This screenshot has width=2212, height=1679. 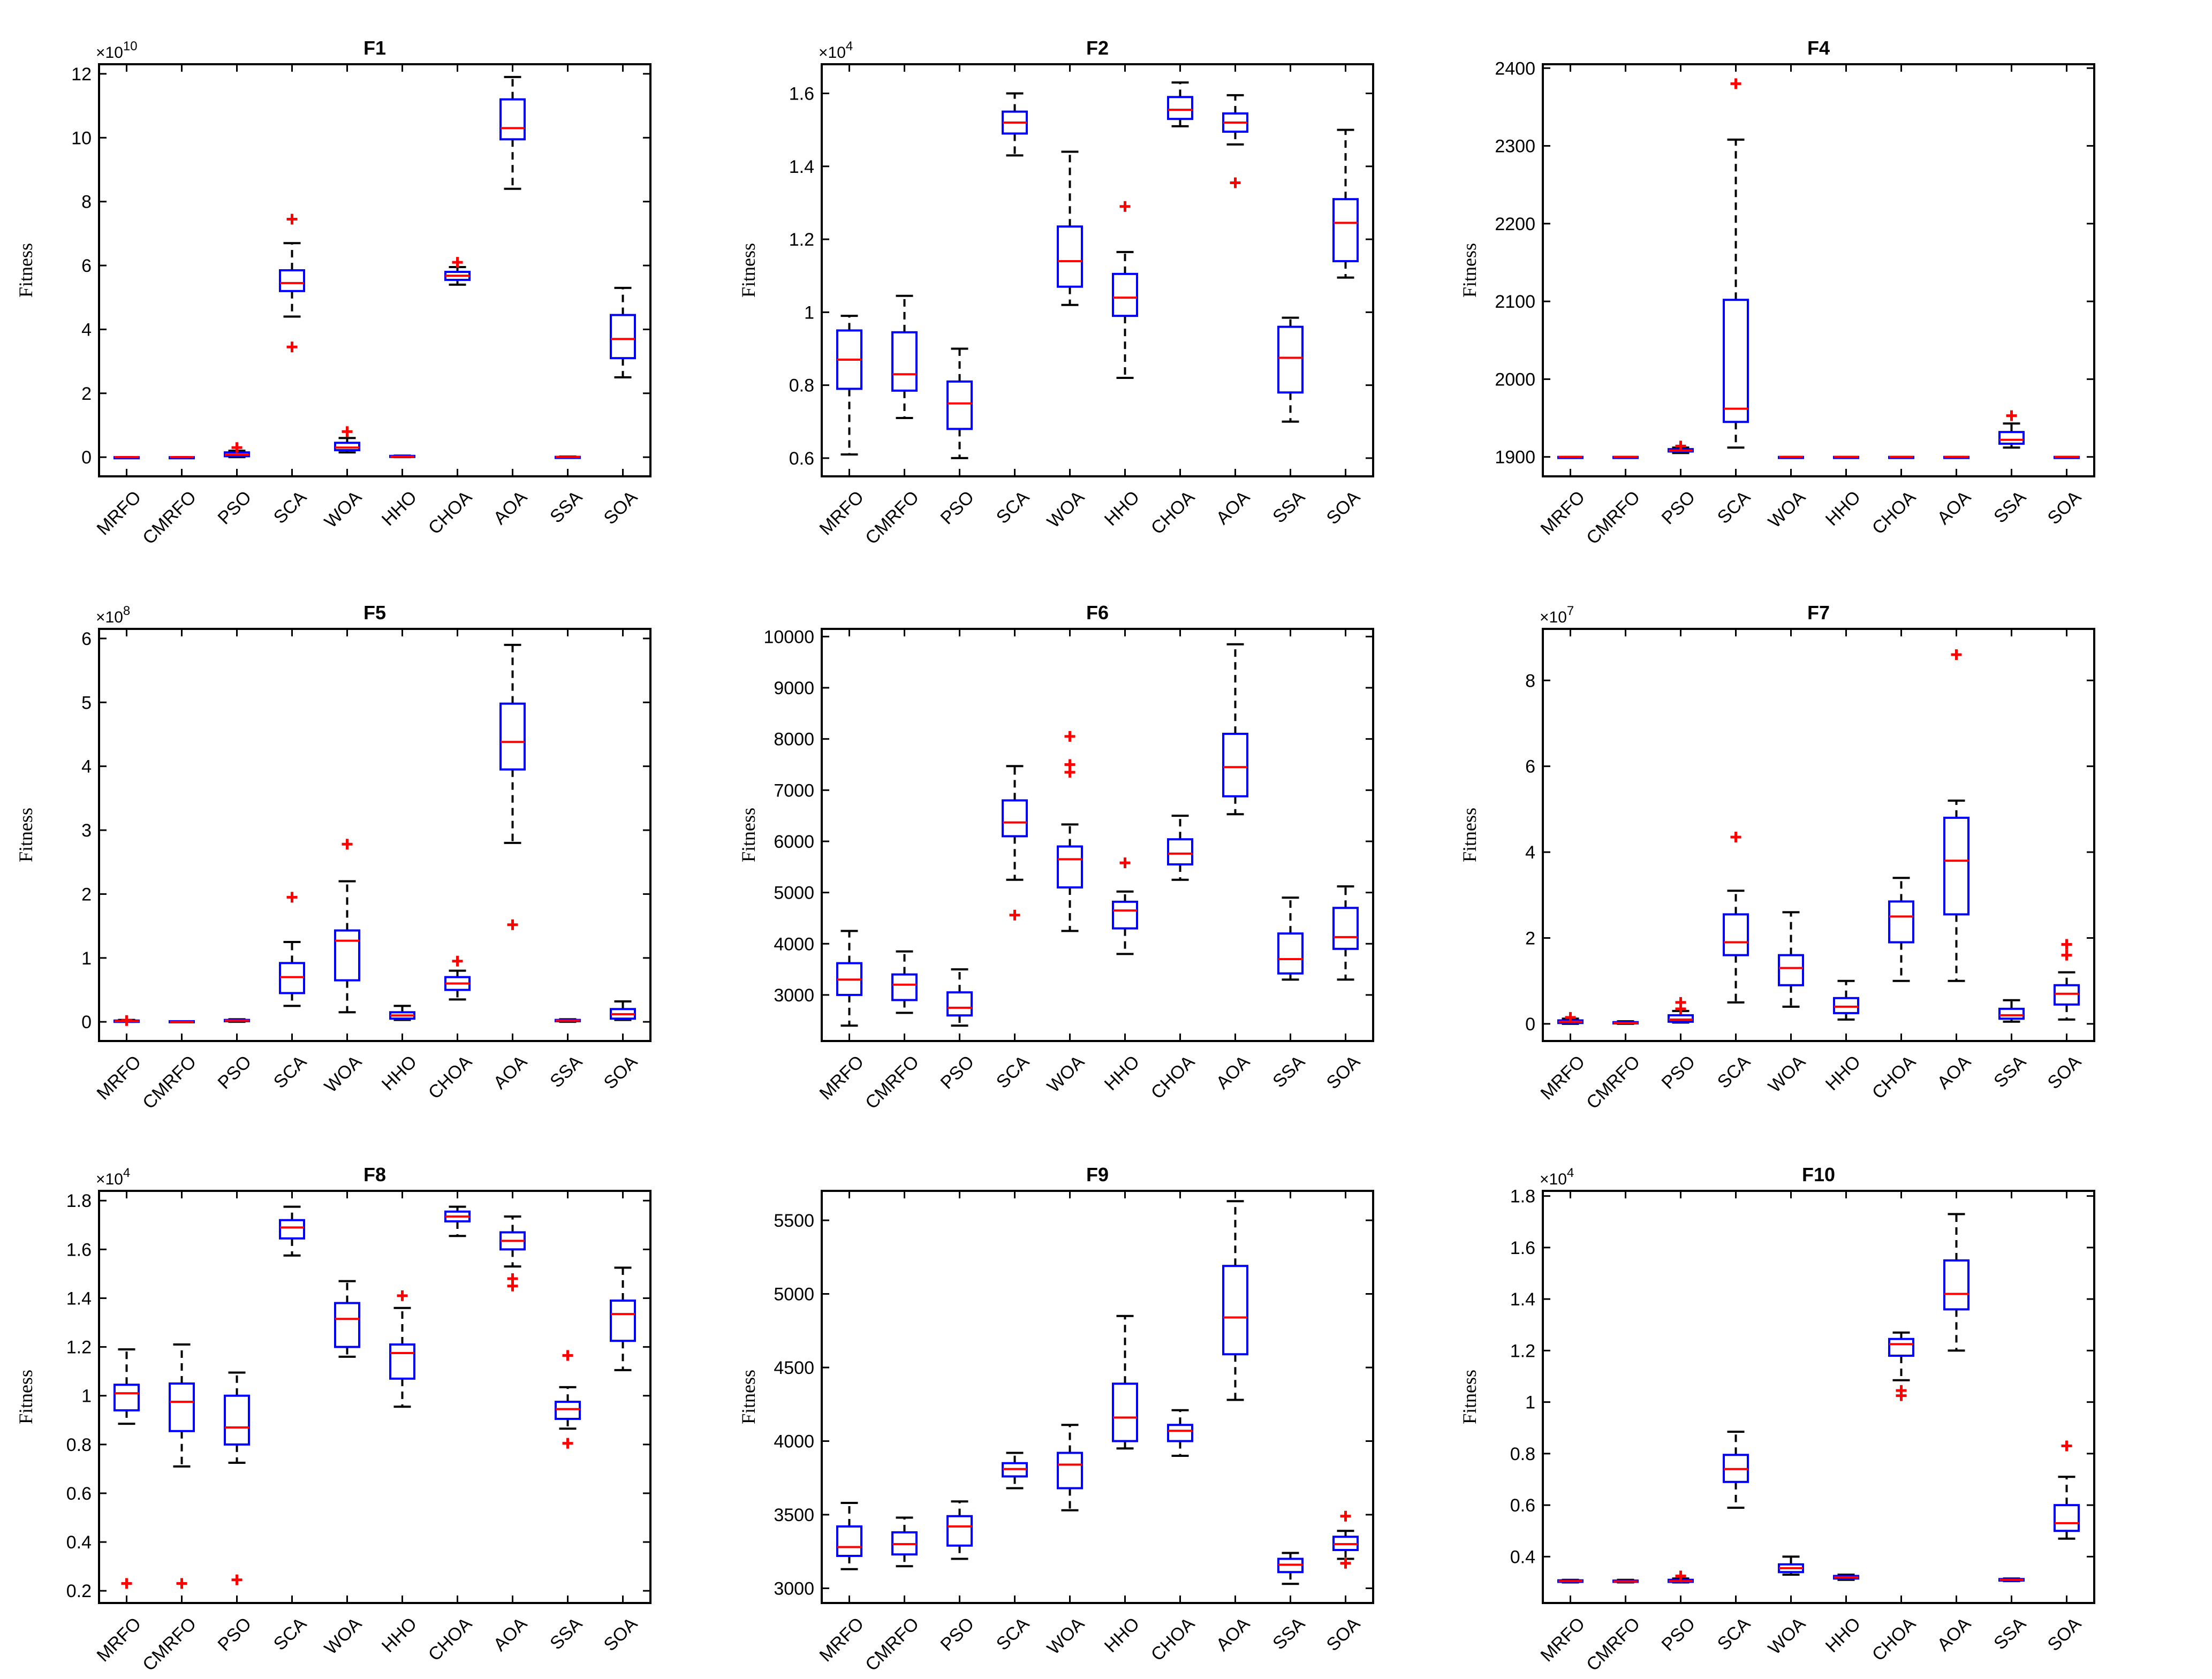 What do you see at coordinates (789, 637) in the screenshot?
I see `y-tick-label: 10000` at bounding box center [789, 637].